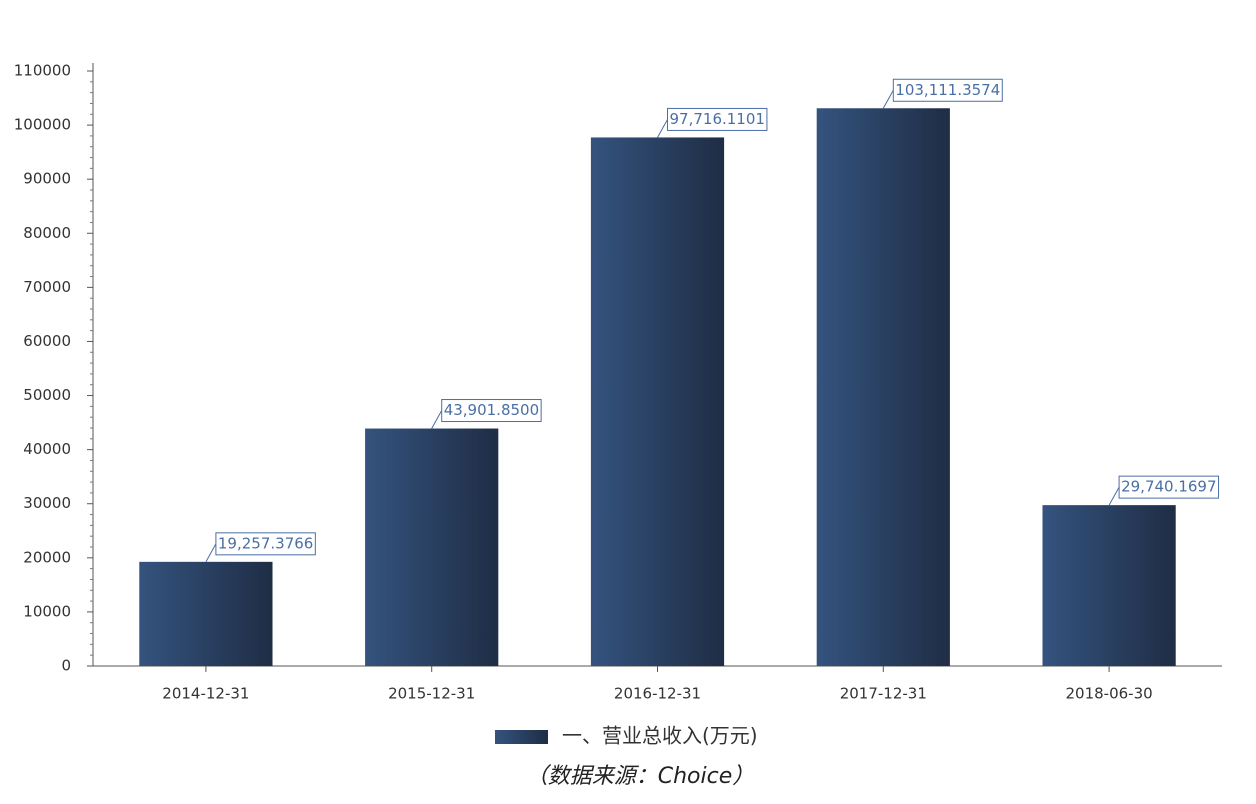 The width and height of the screenshot is (1256, 804). What do you see at coordinates (47, 287) in the screenshot?
I see `y-tick-label: 70000` at bounding box center [47, 287].